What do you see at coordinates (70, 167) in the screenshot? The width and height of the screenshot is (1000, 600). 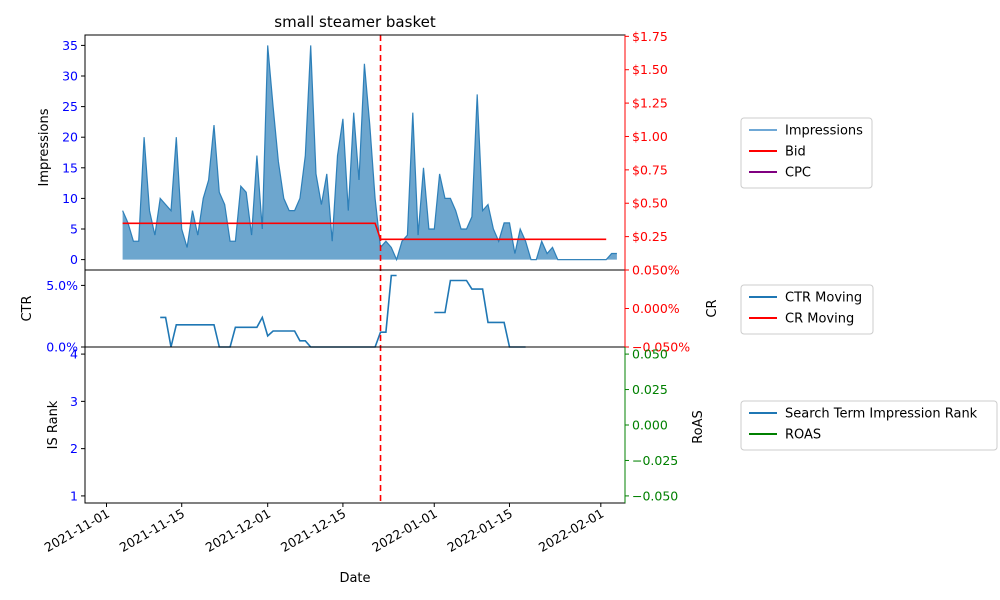 I see `y-left-tick-label: 15` at bounding box center [70, 167].